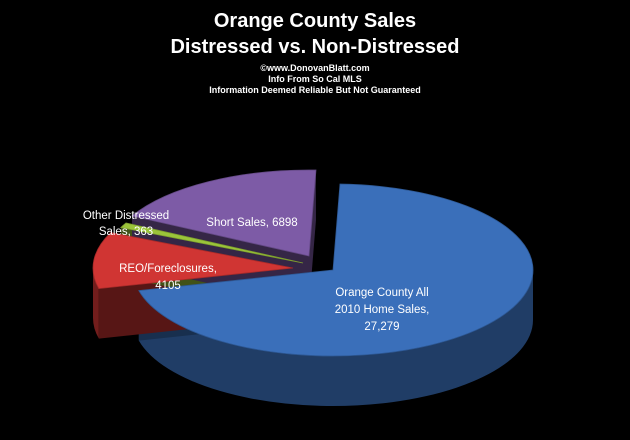  Describe the element at coordinates (211, 243) in the screenshot. I see `pie-slice-other-distressed` at that location.